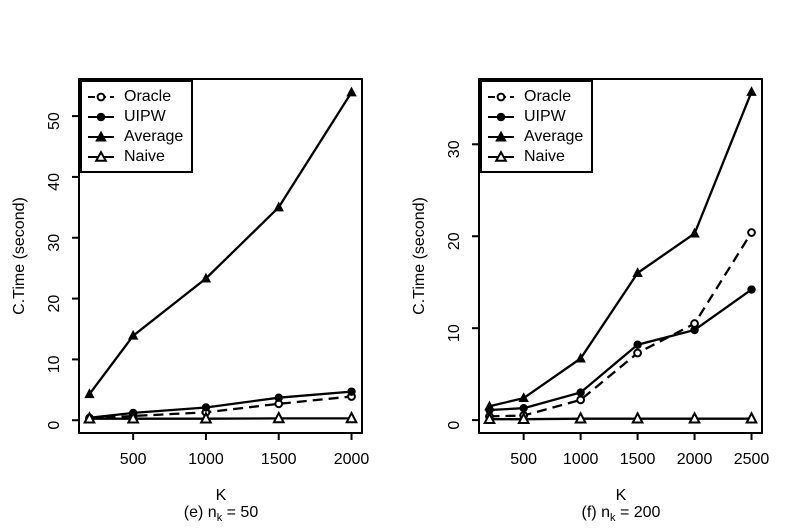  Describe the element at coordinates (221, 495) in the screenshot. I see `x-axis-label-e: K` at that location.